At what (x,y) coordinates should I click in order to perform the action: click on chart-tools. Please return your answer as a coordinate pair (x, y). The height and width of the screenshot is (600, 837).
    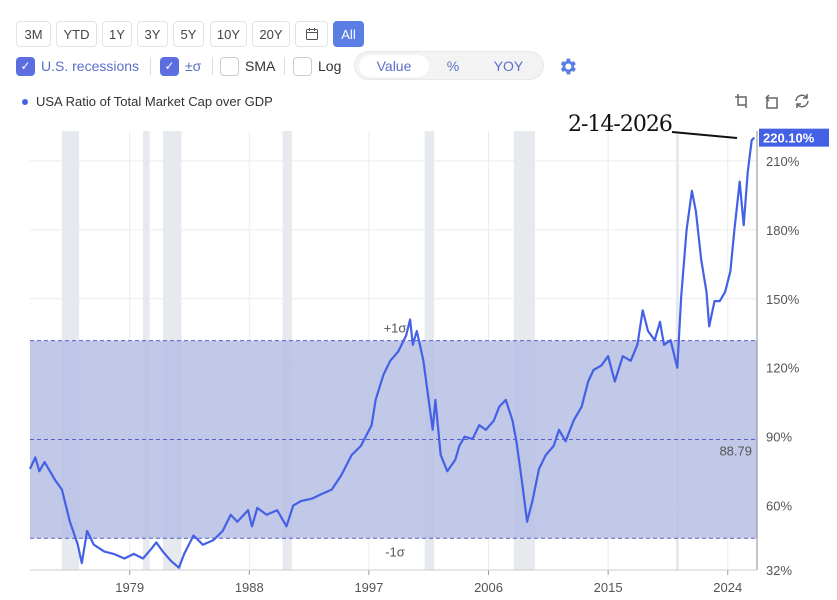
    Looking at the image, I should click on (772, 101).